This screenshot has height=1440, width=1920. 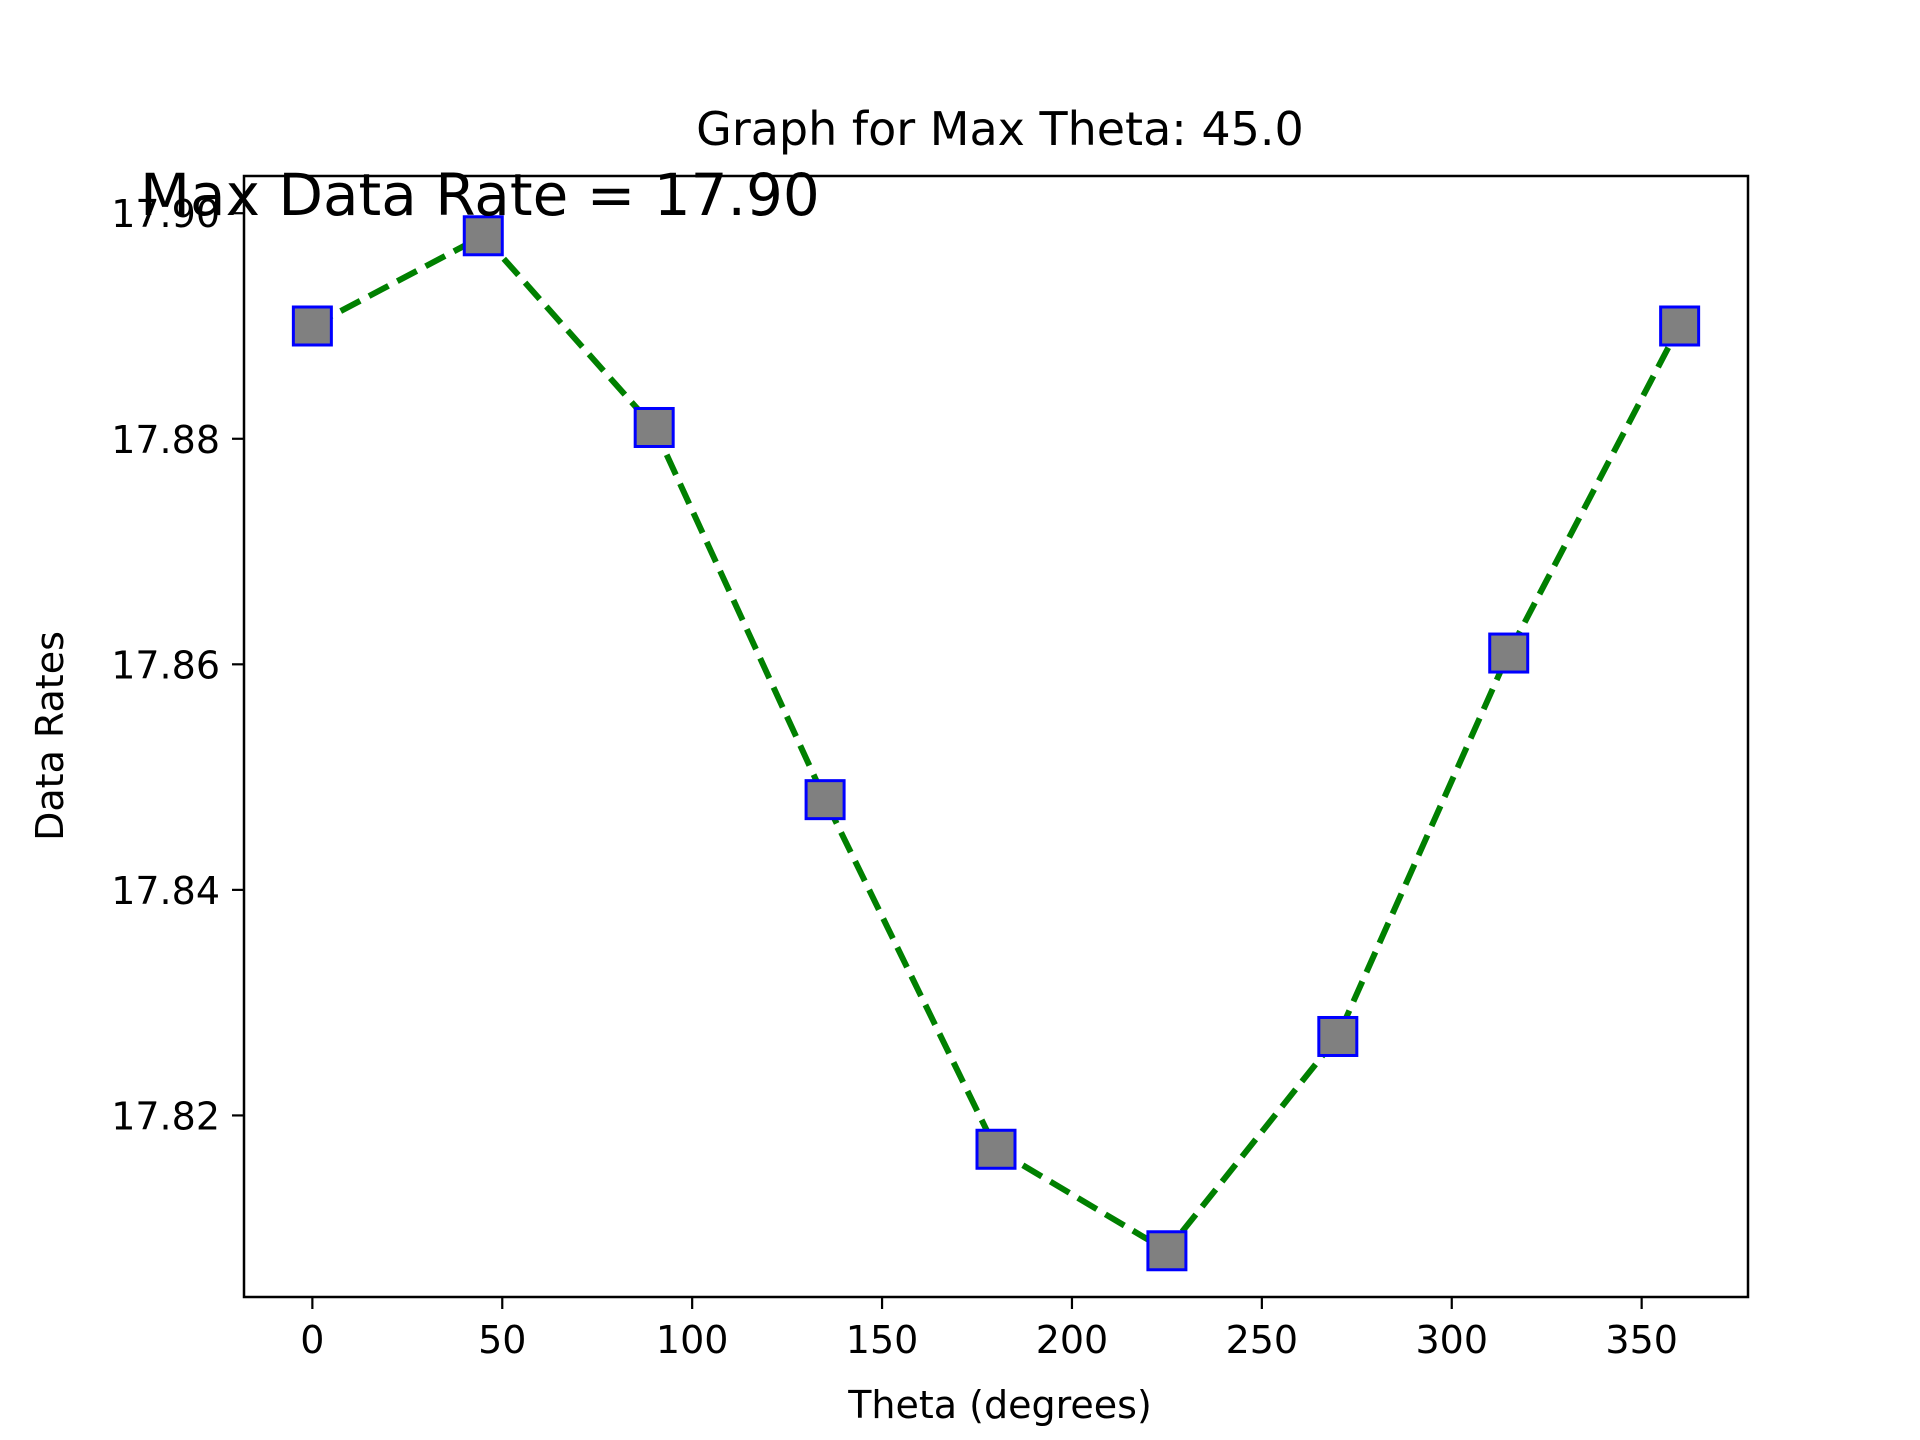 What do you see at coordinates (692, 1340) in the screenshot?
I see `x-tick-label: 100` at bounding box center [692, 1340].